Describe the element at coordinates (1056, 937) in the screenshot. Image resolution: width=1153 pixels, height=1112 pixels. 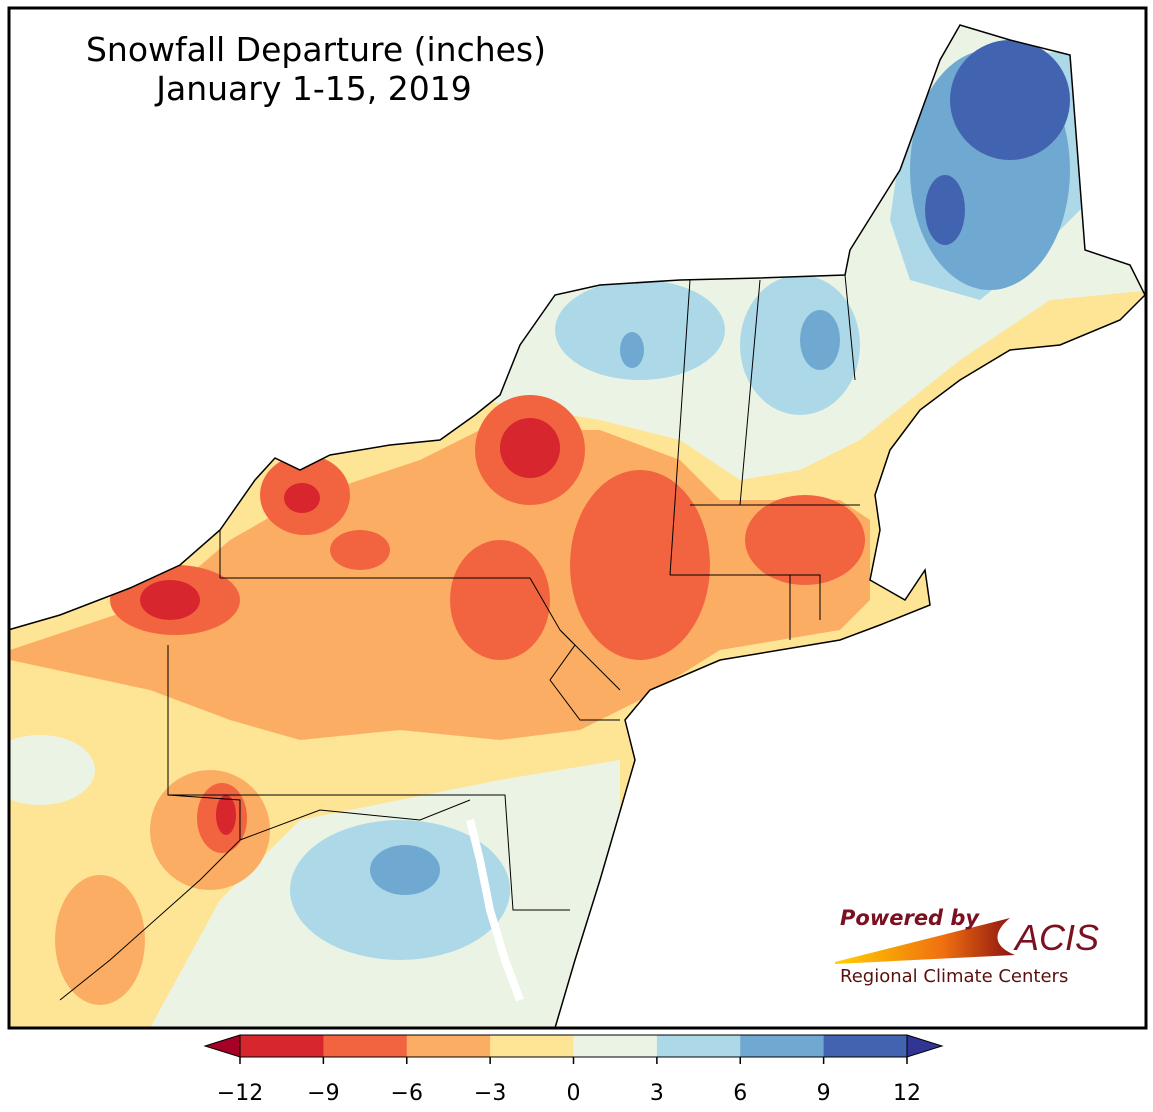
I see `logo-name: ACIS` at that location.